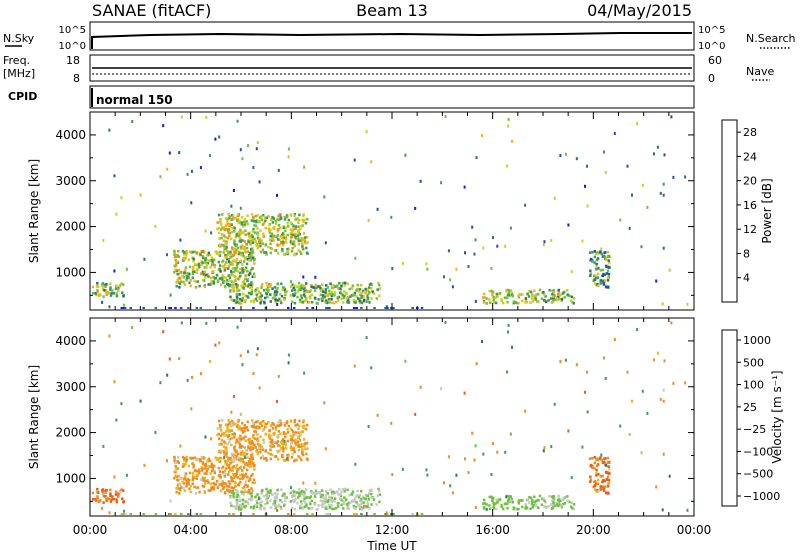 The height and width of the screenshot is (554, 800). I want to click on nsky-tick-top: 10^5, so click(72, 30).